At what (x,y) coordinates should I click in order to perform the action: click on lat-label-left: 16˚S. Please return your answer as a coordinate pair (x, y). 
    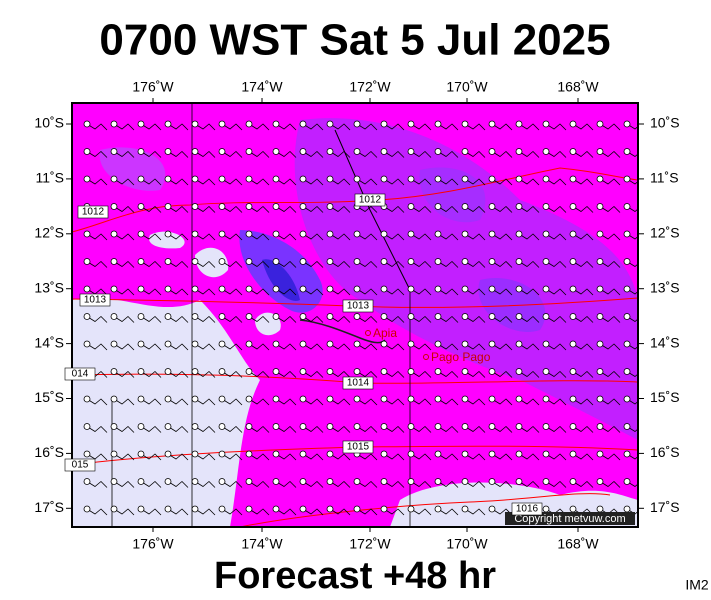
    Looking at the image, I should click on (49, 452).